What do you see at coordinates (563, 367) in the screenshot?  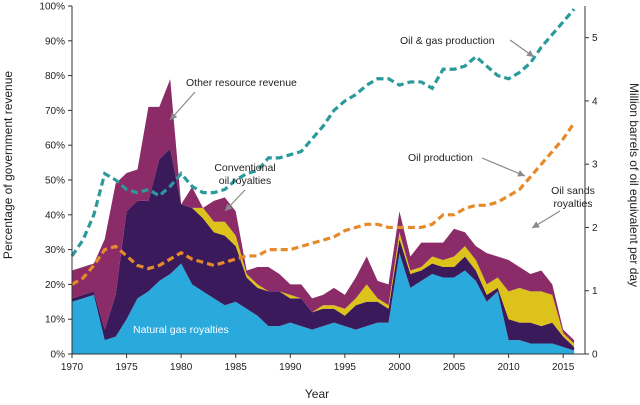 I see `x-tick-label: 2015` at bounding box center [563, 367].